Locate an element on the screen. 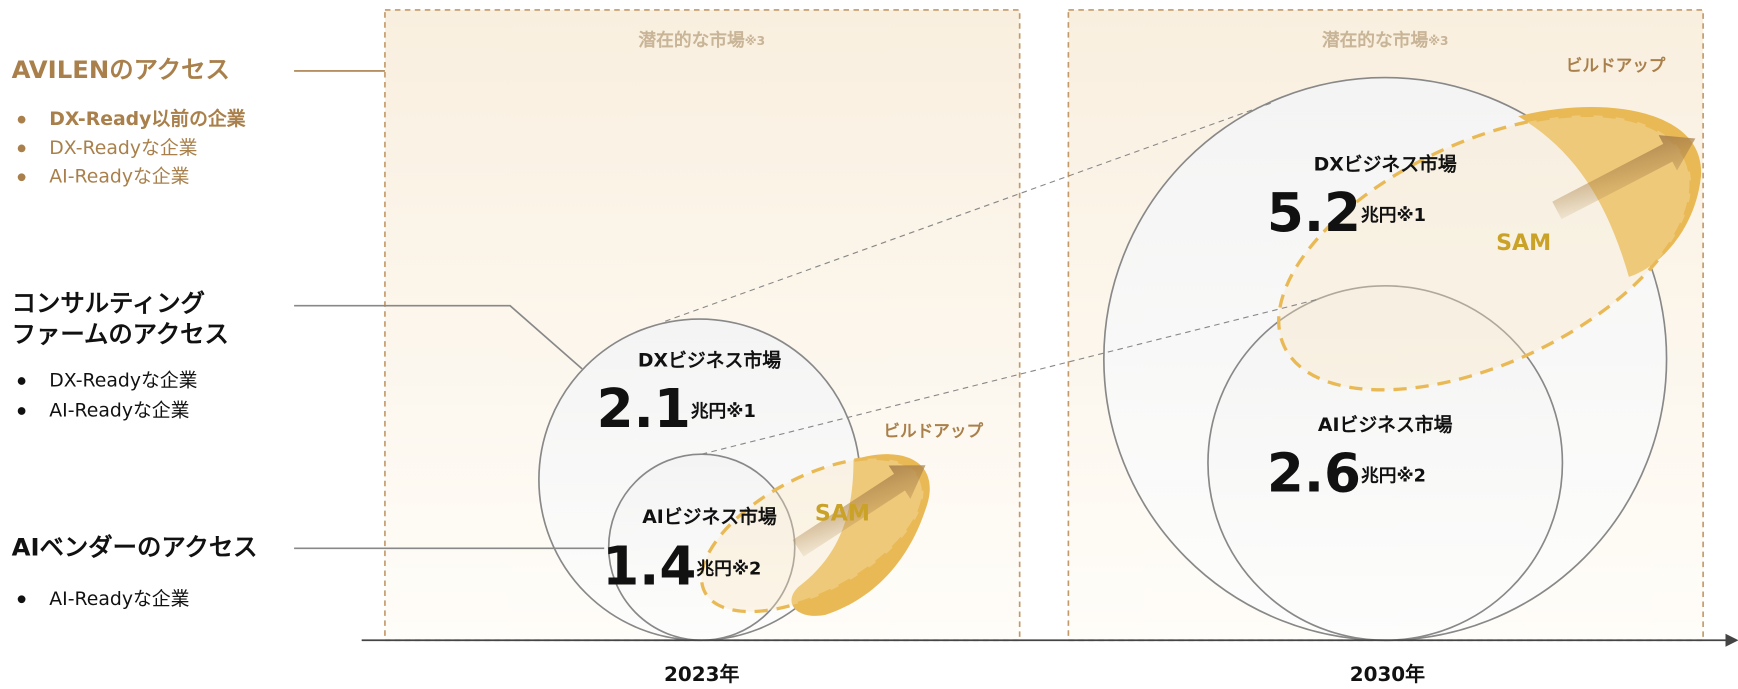 Image resolution: width=1738 pixels, height=689 pixels. year-label: 2030年 is located at coordinates (1387, 674).